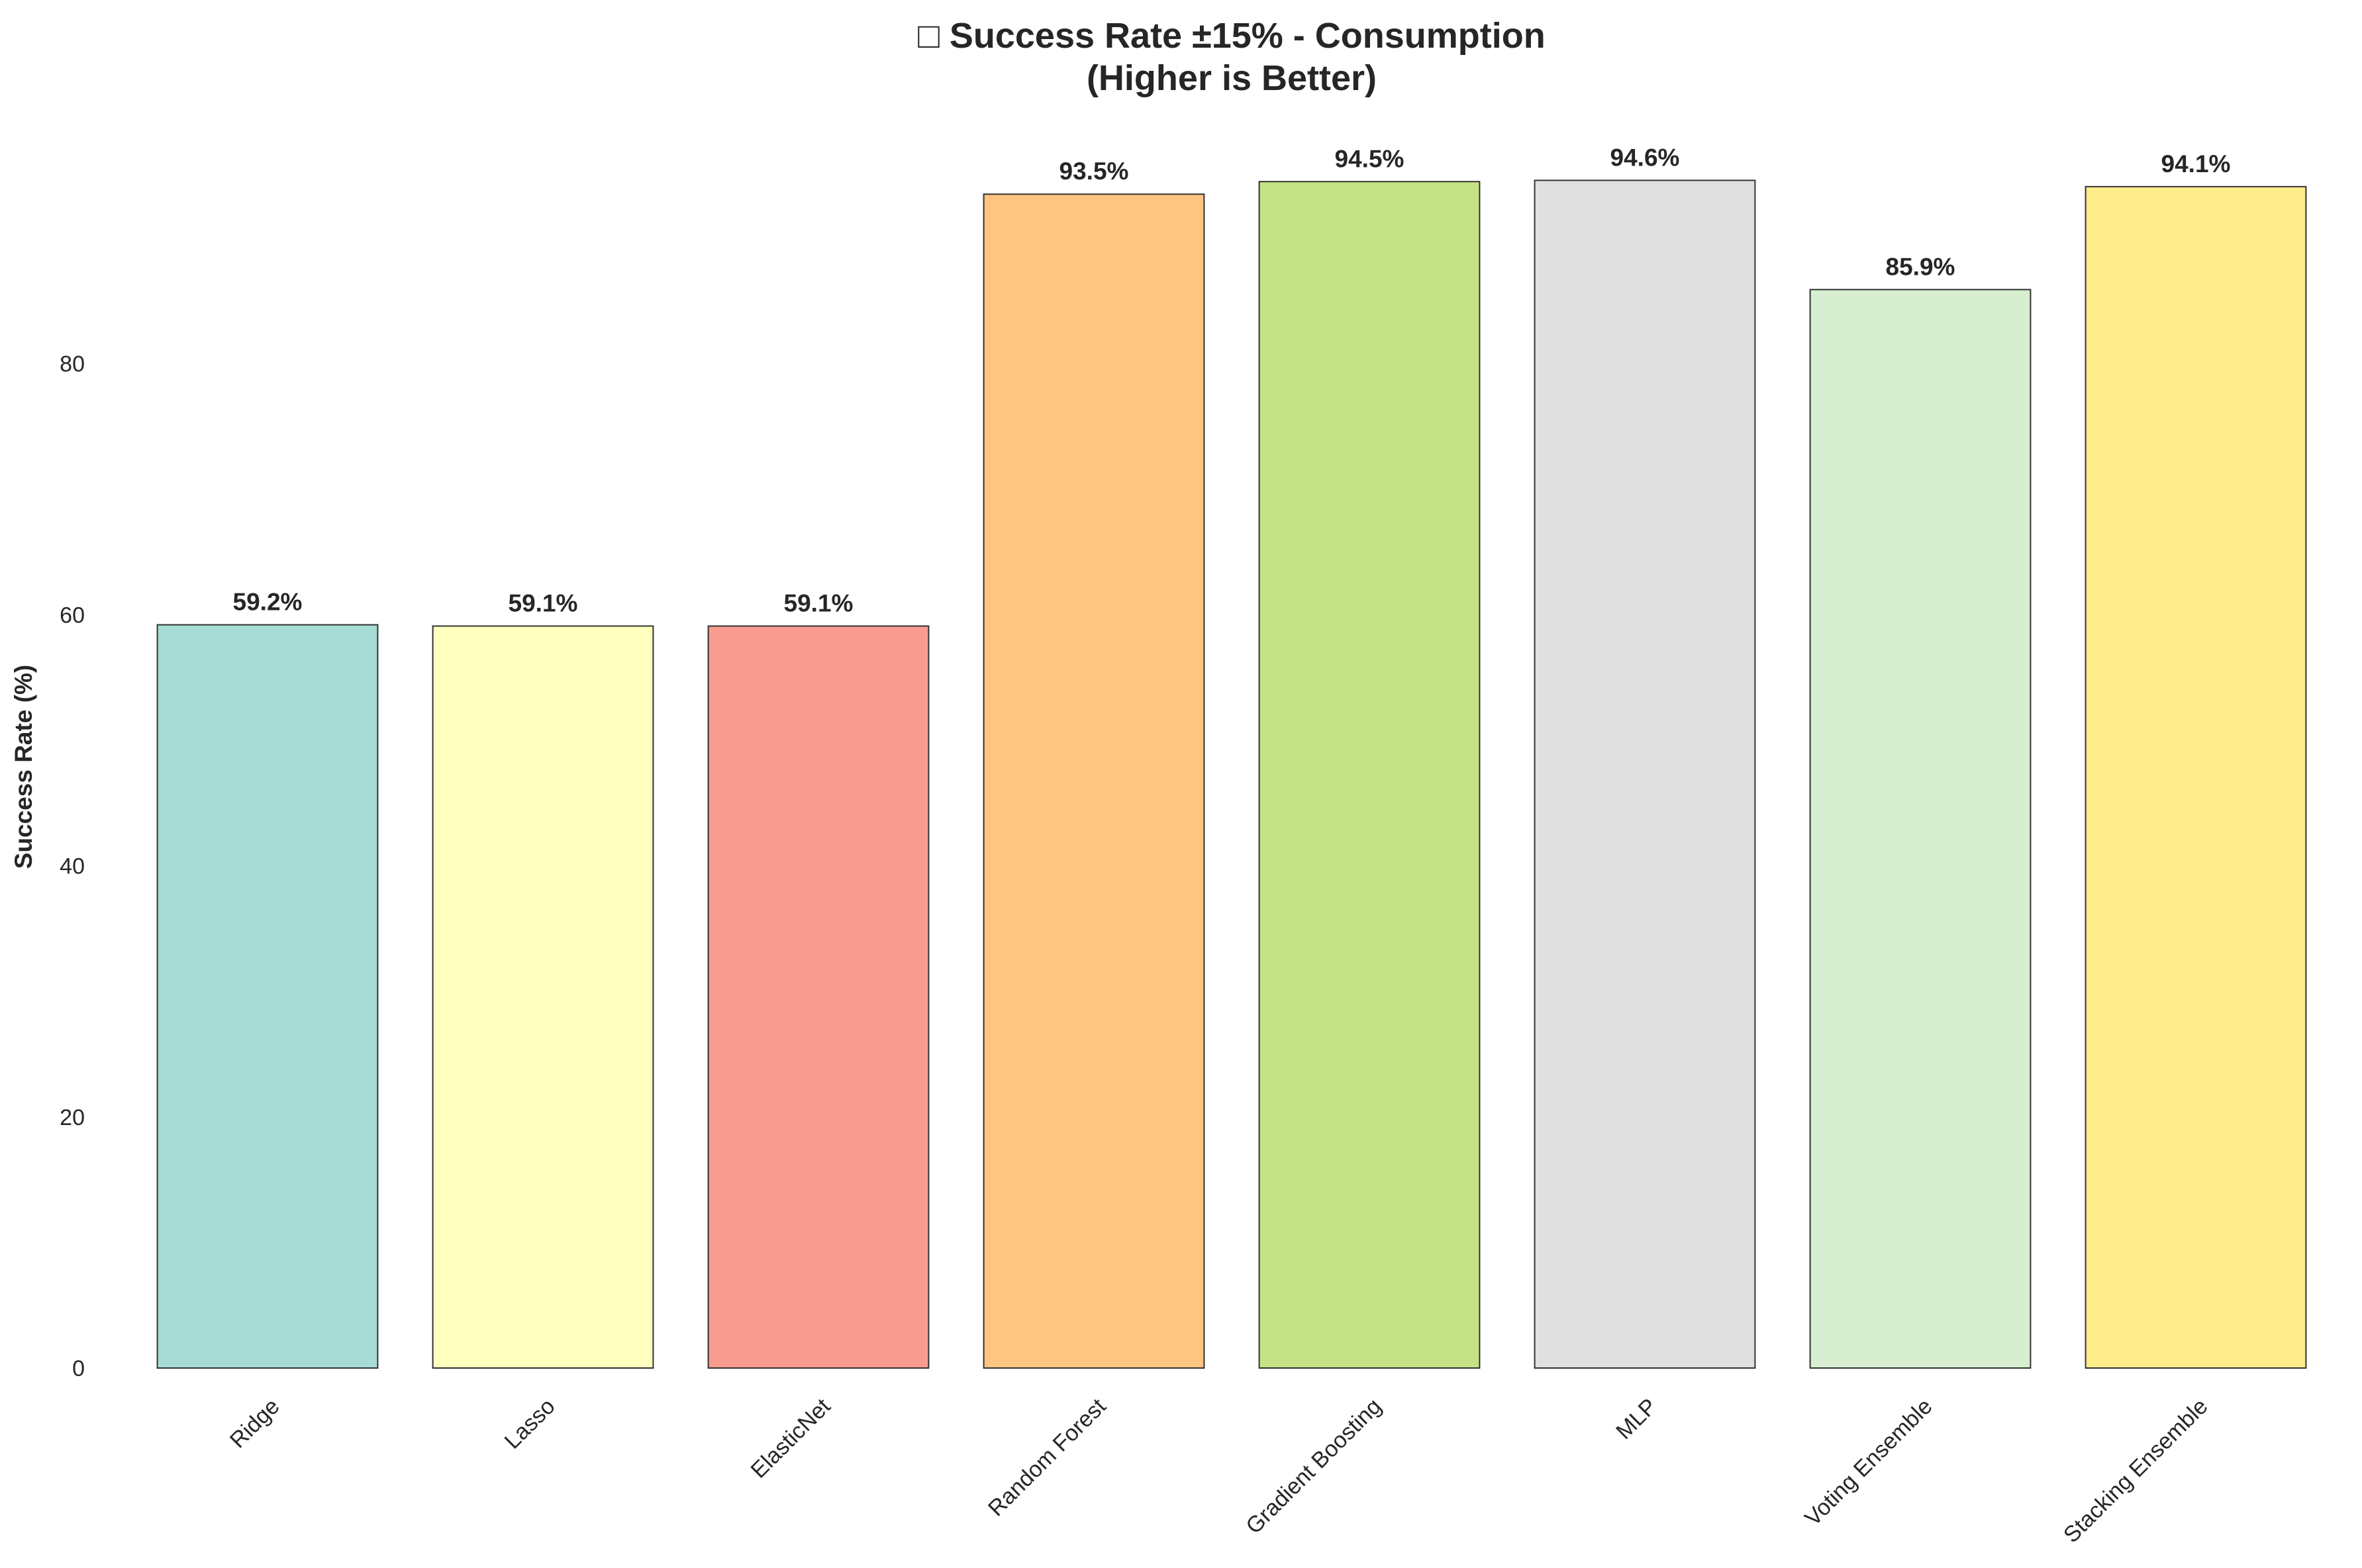  What do you see at coordinates (23, 767) in the screenshot?
I see `y-axis-label: Success Rate (%)` at bounding box center [23, 767].